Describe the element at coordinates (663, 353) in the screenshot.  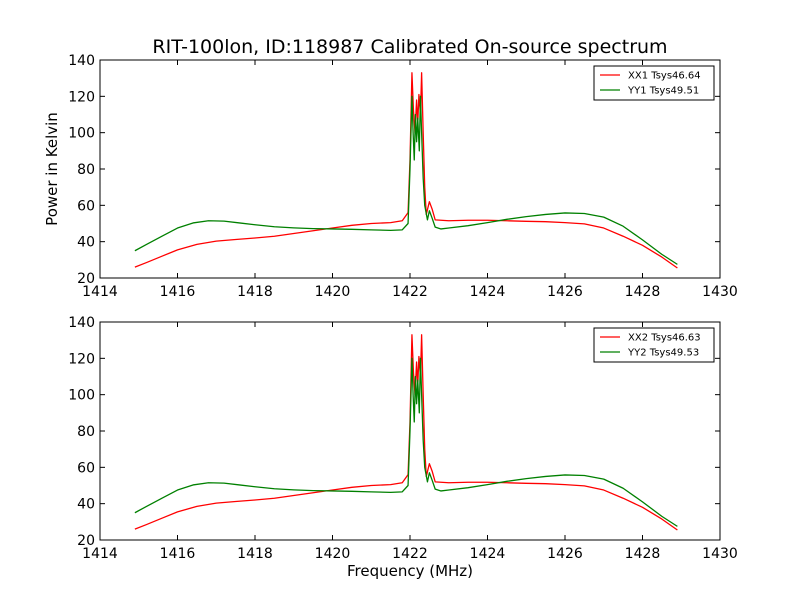
I see `legend-label: YY2 Tsys49.53` at that location.